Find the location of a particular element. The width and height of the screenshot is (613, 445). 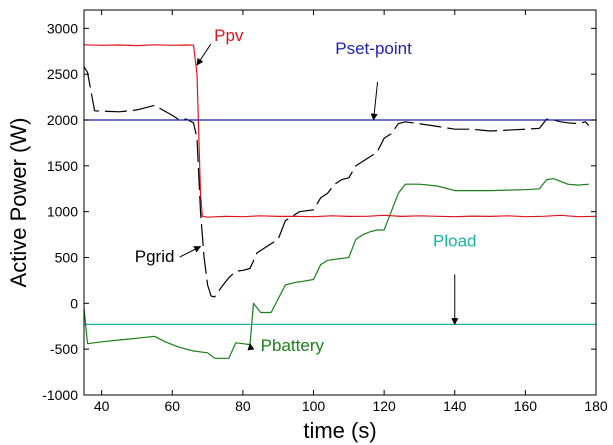

annotation-pbattery: Pbattery is located at coordinates (293, 345).